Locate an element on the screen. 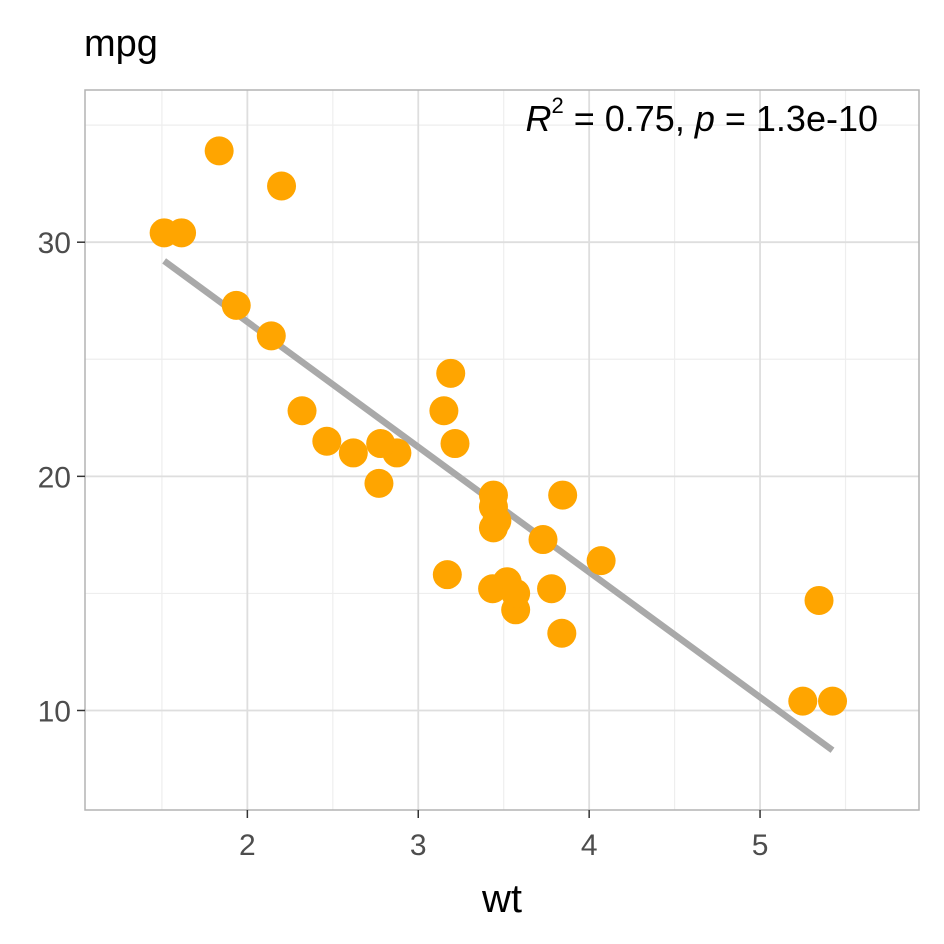 The height and width of the screenshot is (944, 944). chart-title: mpg is located at coordinates (121, 44).